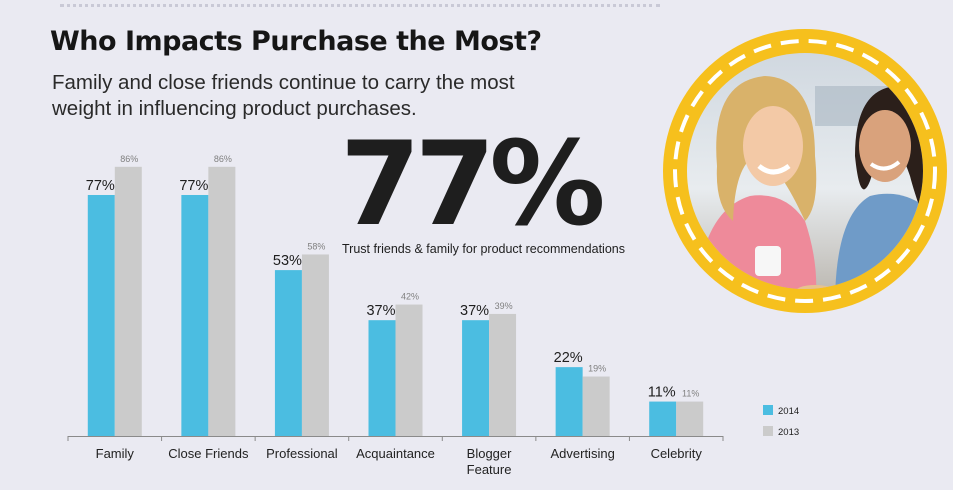 This screenshot has width=953, height=490. I want to click on data-label-2014: 11%, so click(662, 393).